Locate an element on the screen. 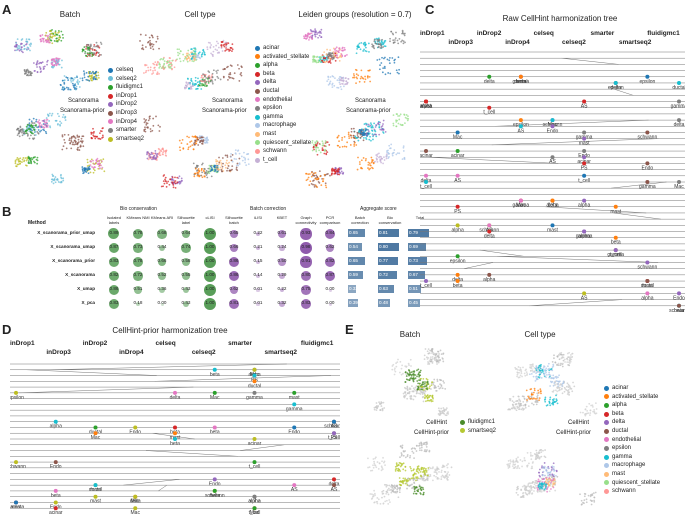  table-row-method: X_scanorama_prior_umap is located at coordinates (66, 232).